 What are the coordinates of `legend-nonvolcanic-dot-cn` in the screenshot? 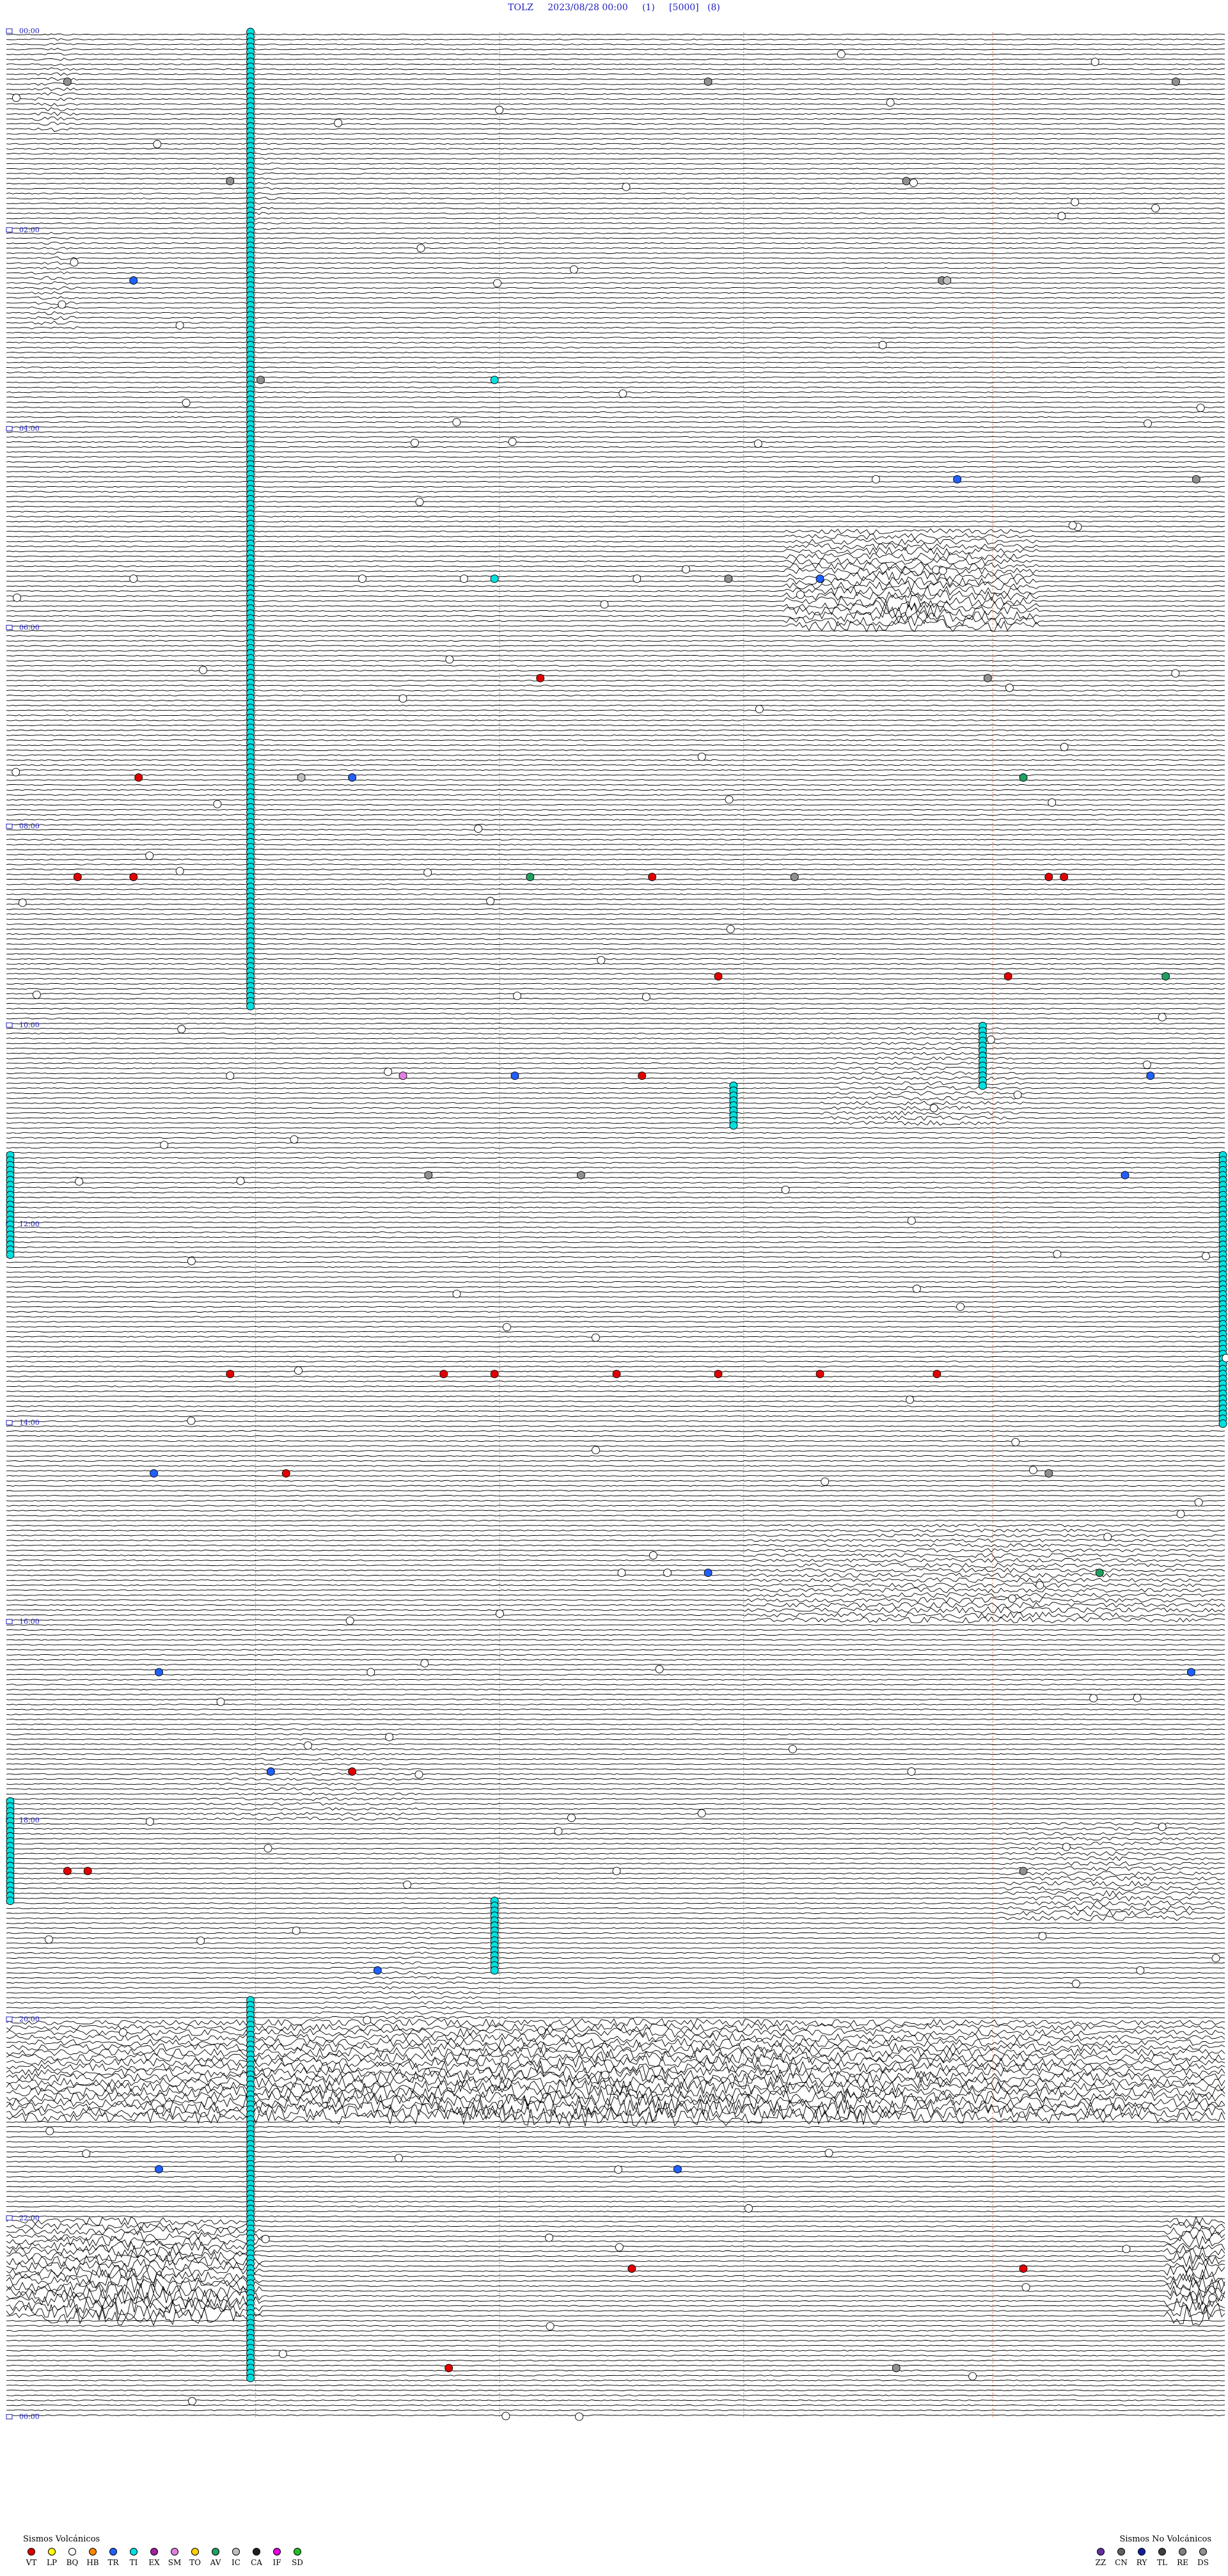 It's located at (1121, 2552).